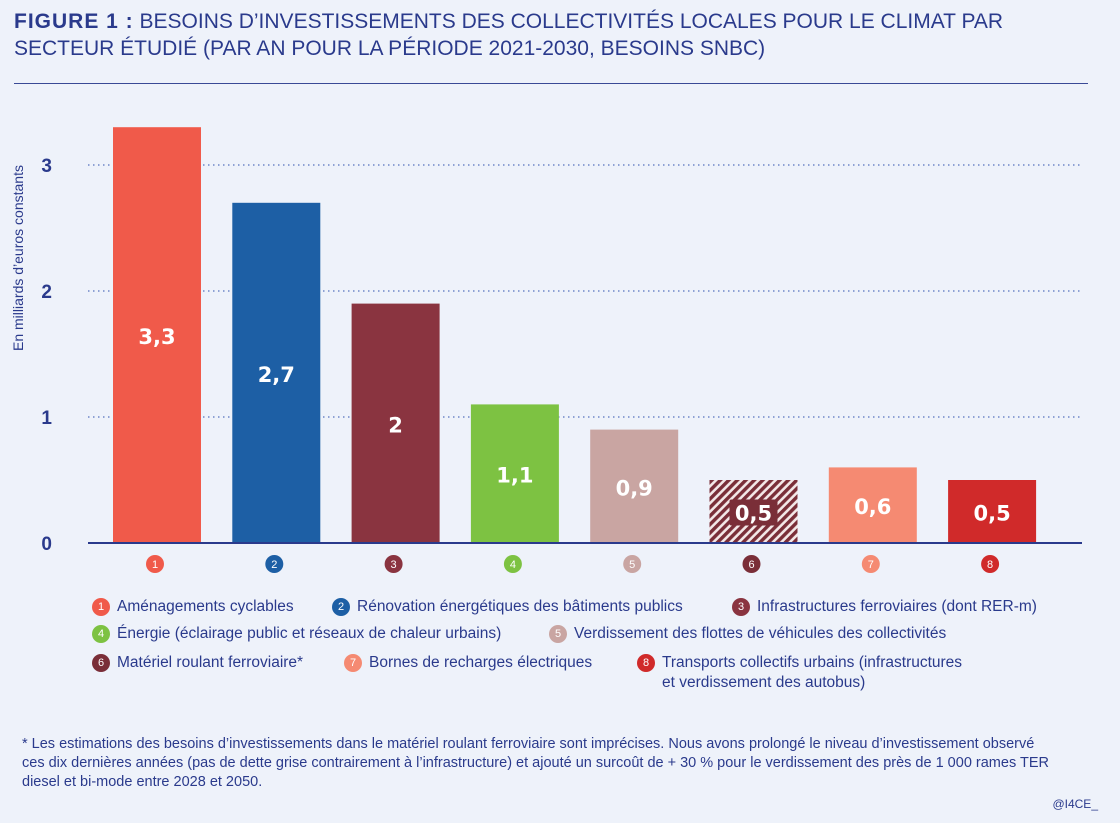 The height and width of the screenshot is (823, 1120). I want to click on x-tick-label-7: 7, so click(871, 565).